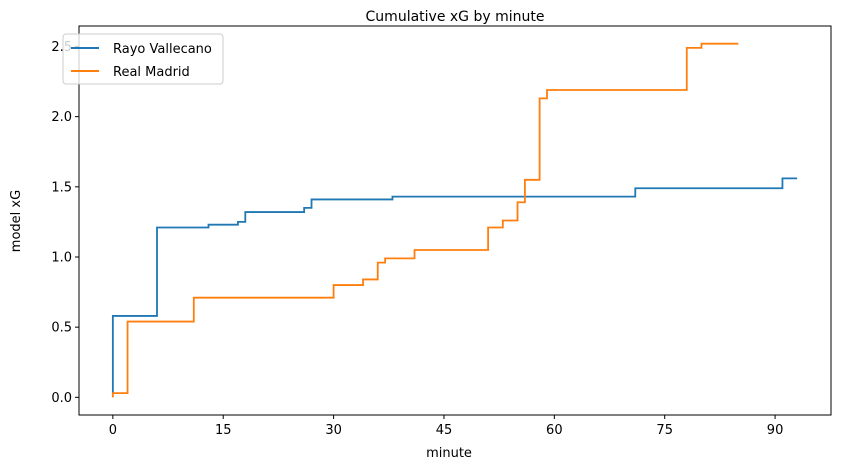  Describe the element at coordinates (162, 49) in the screenshot. I see `legend-label-rayo-vallecano: Rayo Vallecano` at that location.